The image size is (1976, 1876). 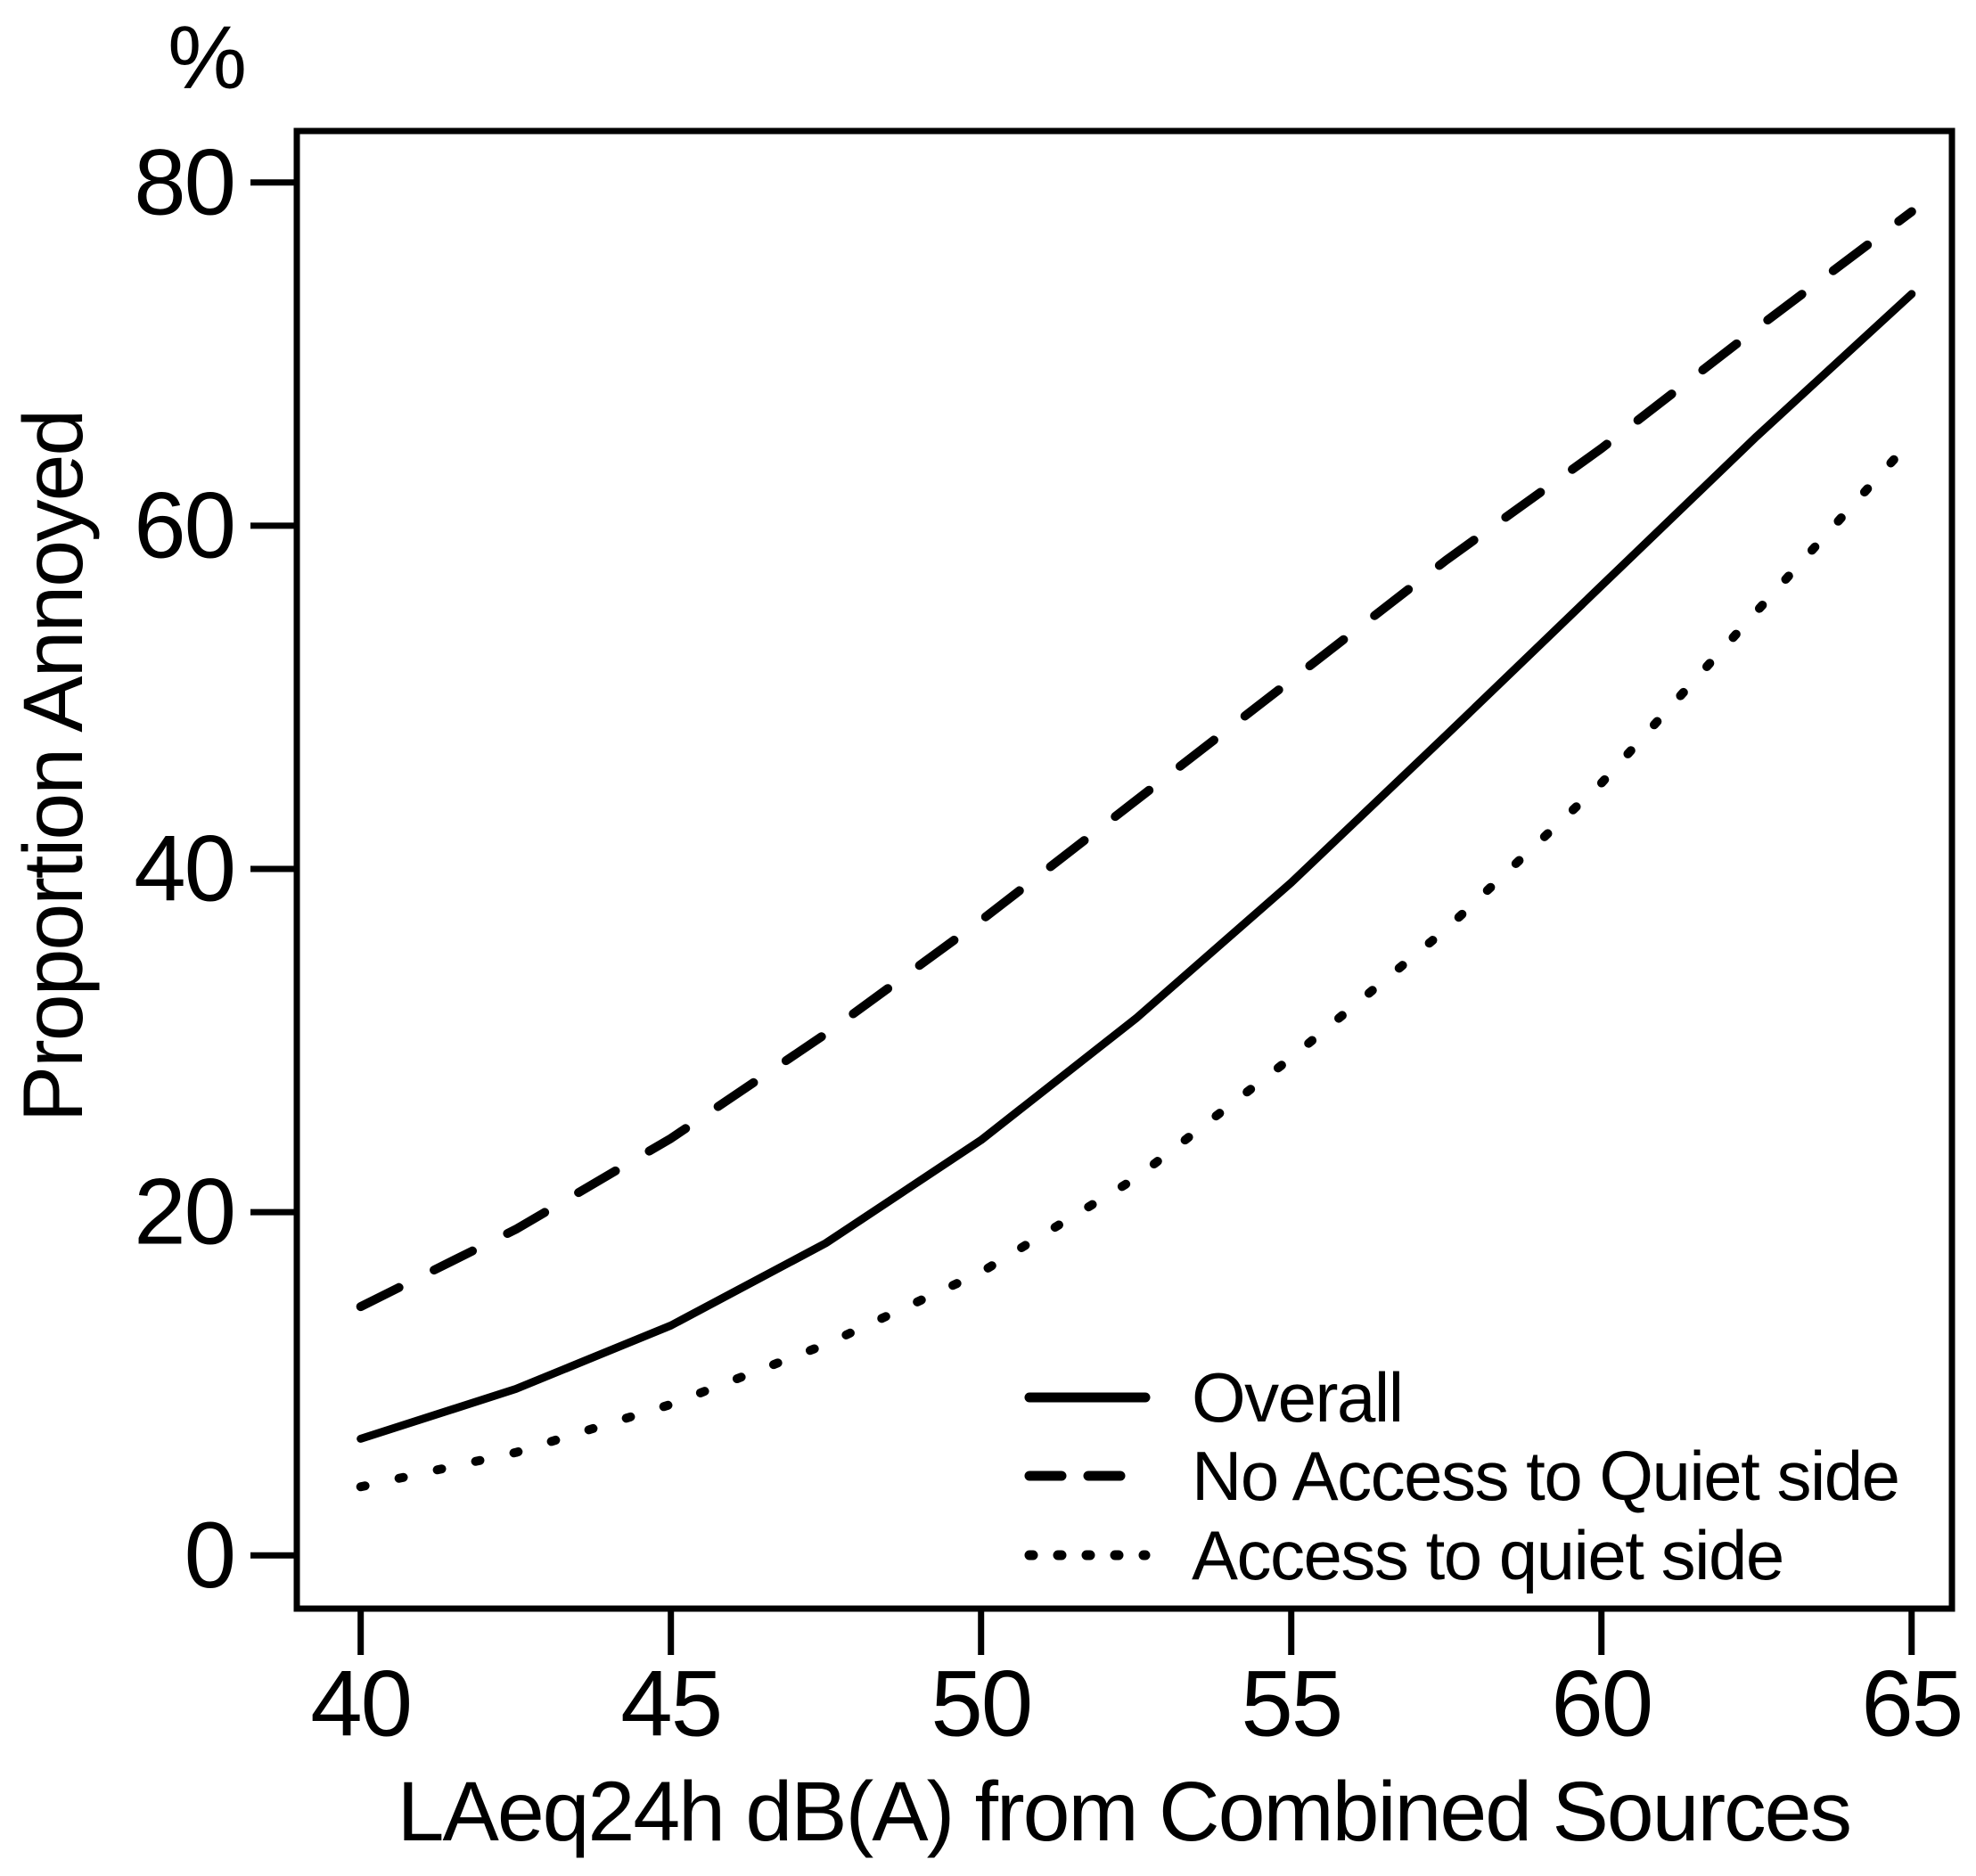 I want to click on legend-label-overall: Overall, so click(x=1297, y=1398).